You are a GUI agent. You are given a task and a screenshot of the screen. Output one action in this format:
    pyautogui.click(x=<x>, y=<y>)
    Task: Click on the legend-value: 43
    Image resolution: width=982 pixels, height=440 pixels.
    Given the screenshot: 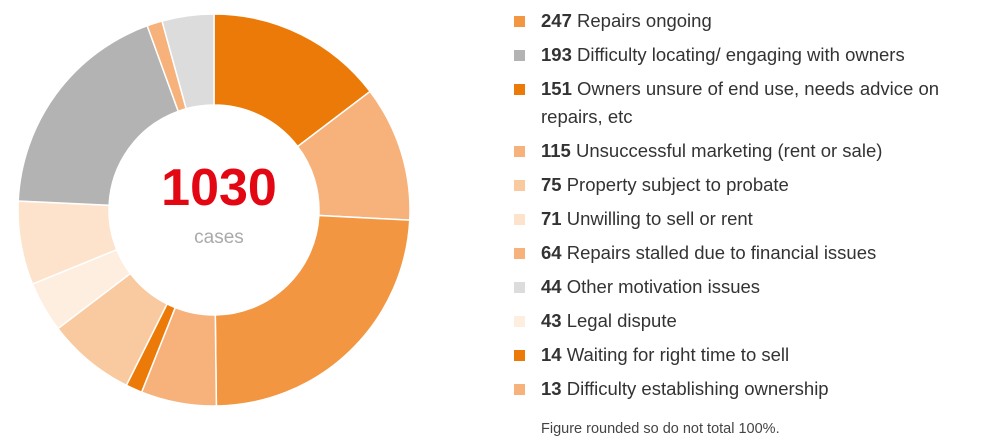 What is the action you would take?
    pyautogui.click(x=551, y=320)
    